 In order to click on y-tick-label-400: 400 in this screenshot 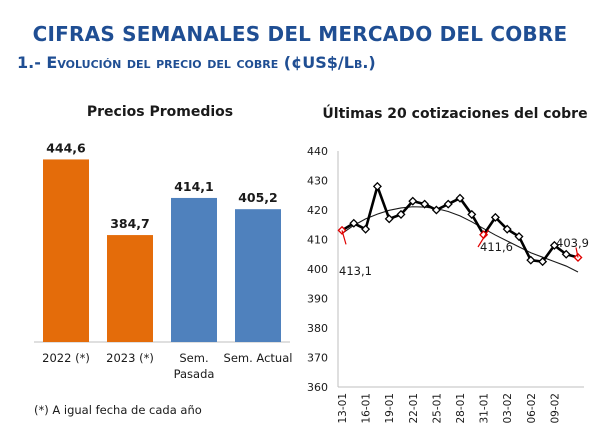, I will do `click(317, 269)`.